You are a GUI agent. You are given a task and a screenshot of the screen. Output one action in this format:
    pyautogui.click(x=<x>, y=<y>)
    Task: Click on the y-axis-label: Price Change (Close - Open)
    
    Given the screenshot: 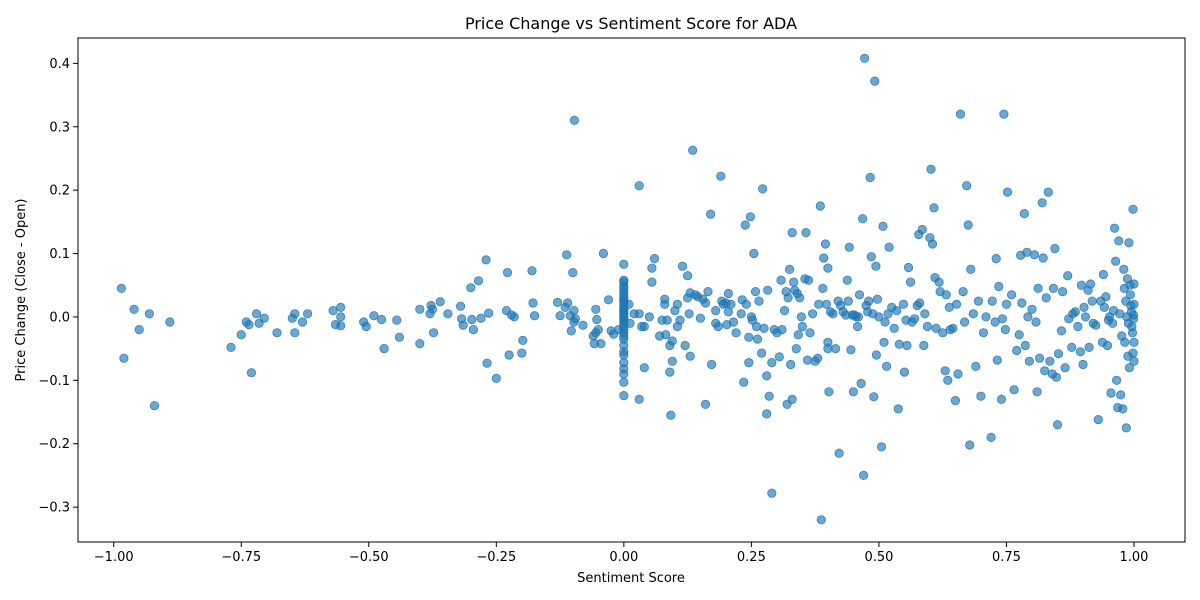 What is the action you would take?
    pyautogui.click(x=21, y=290)
    